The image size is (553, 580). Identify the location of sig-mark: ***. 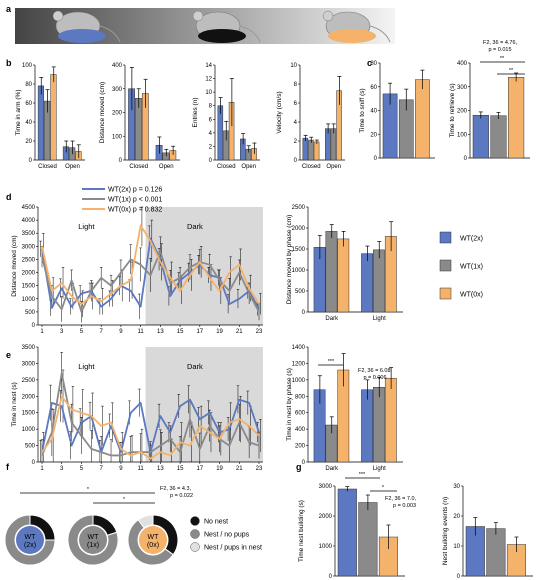
(331, 362).